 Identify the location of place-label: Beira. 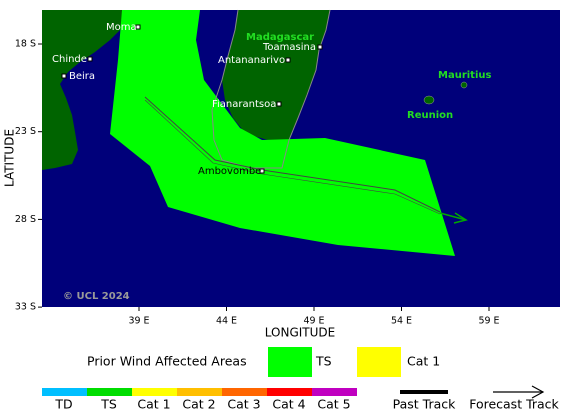
(82, 76).